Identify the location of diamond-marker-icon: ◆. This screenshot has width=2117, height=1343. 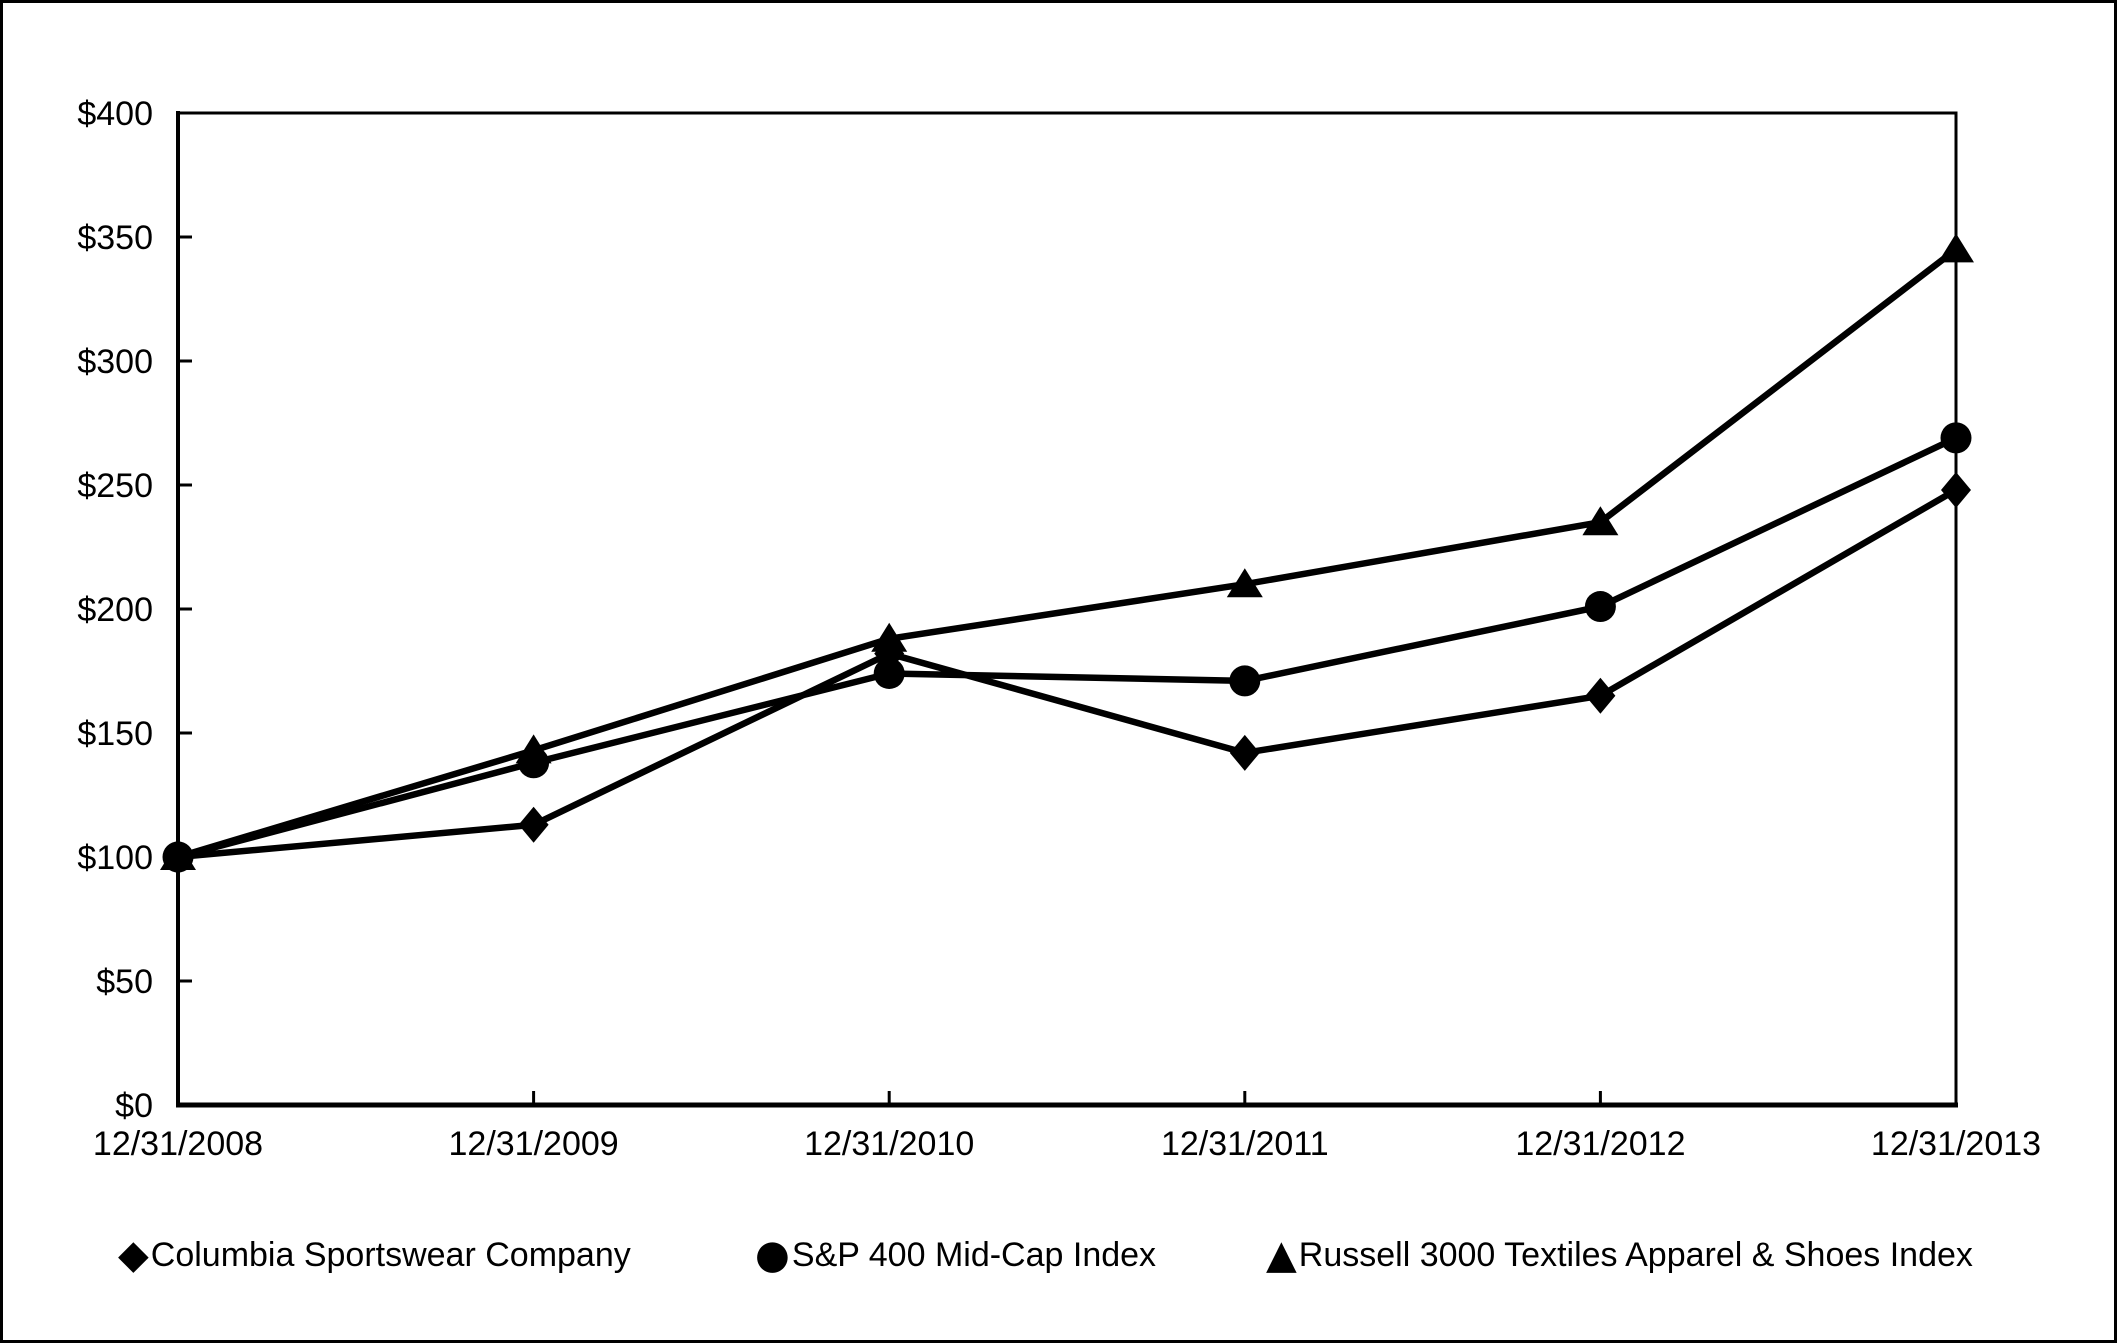
(133, 1255).